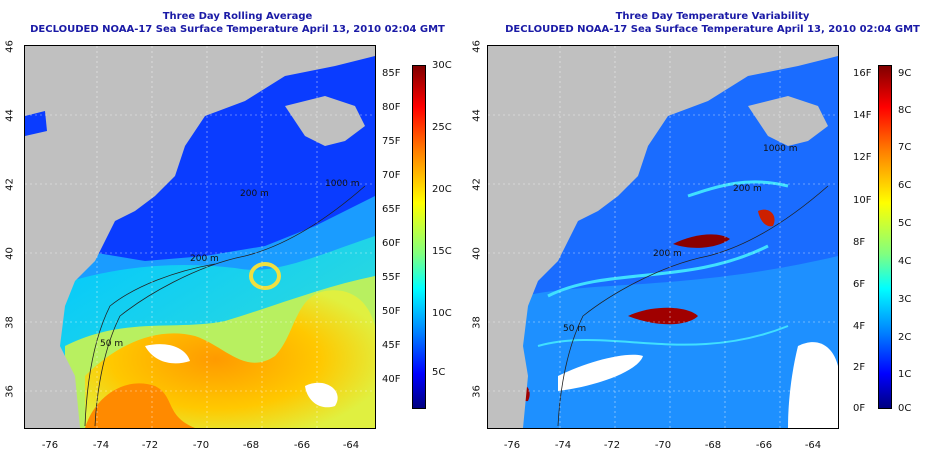 This screenshot has height=475, width=950. What do you see at coordinates (442, 189) in the screenshot?
I see `cb-c-label: 20C` at bounding box center [442, 189].